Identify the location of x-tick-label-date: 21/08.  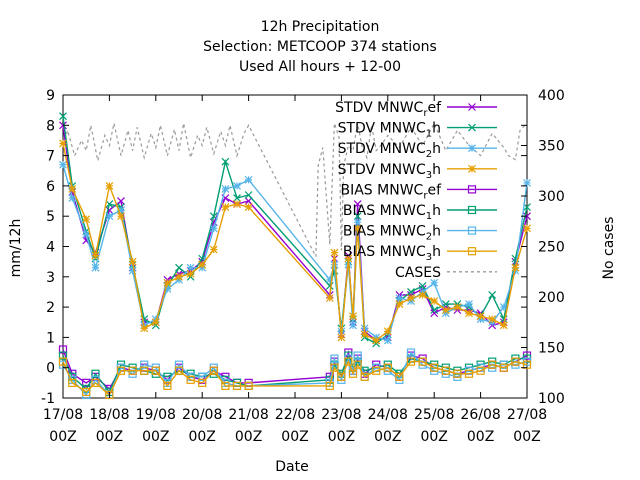
(248, 415).